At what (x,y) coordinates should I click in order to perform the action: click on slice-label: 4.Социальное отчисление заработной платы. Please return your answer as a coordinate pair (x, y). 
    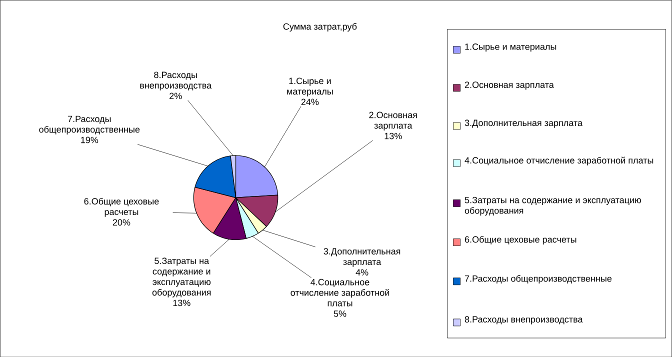
    Looking at the image, I should click on (340, 292).